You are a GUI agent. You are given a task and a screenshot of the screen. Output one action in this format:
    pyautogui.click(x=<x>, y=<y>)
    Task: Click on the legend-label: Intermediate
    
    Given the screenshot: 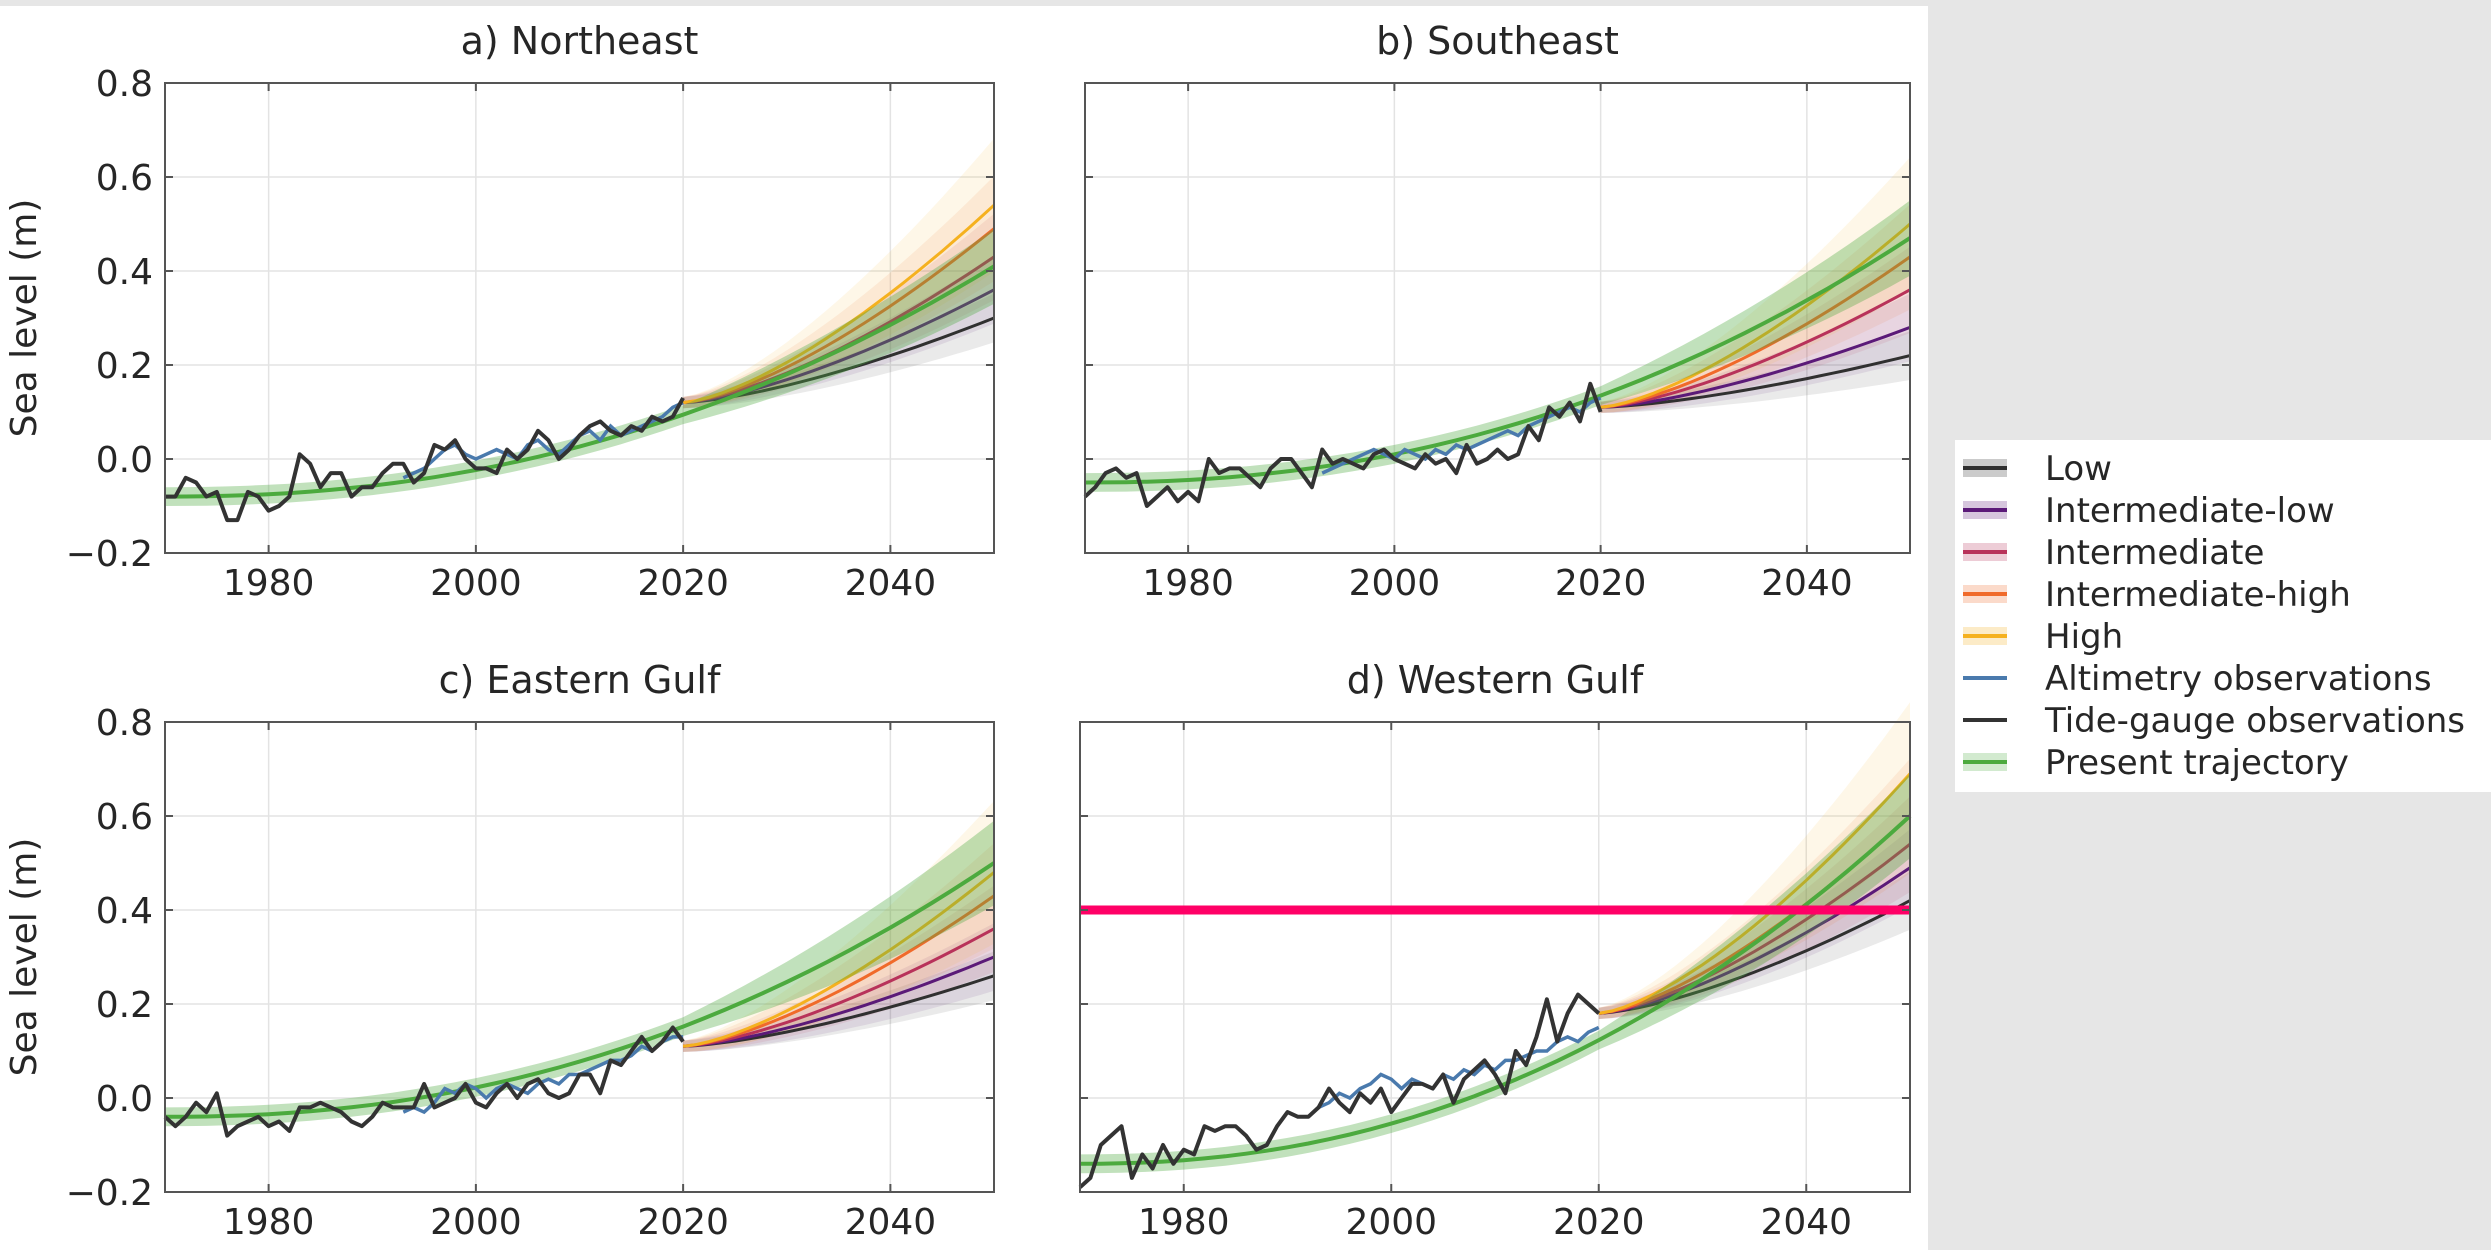 What is the action you would take?
    pyautogui.click(x=2154, y=553)
    